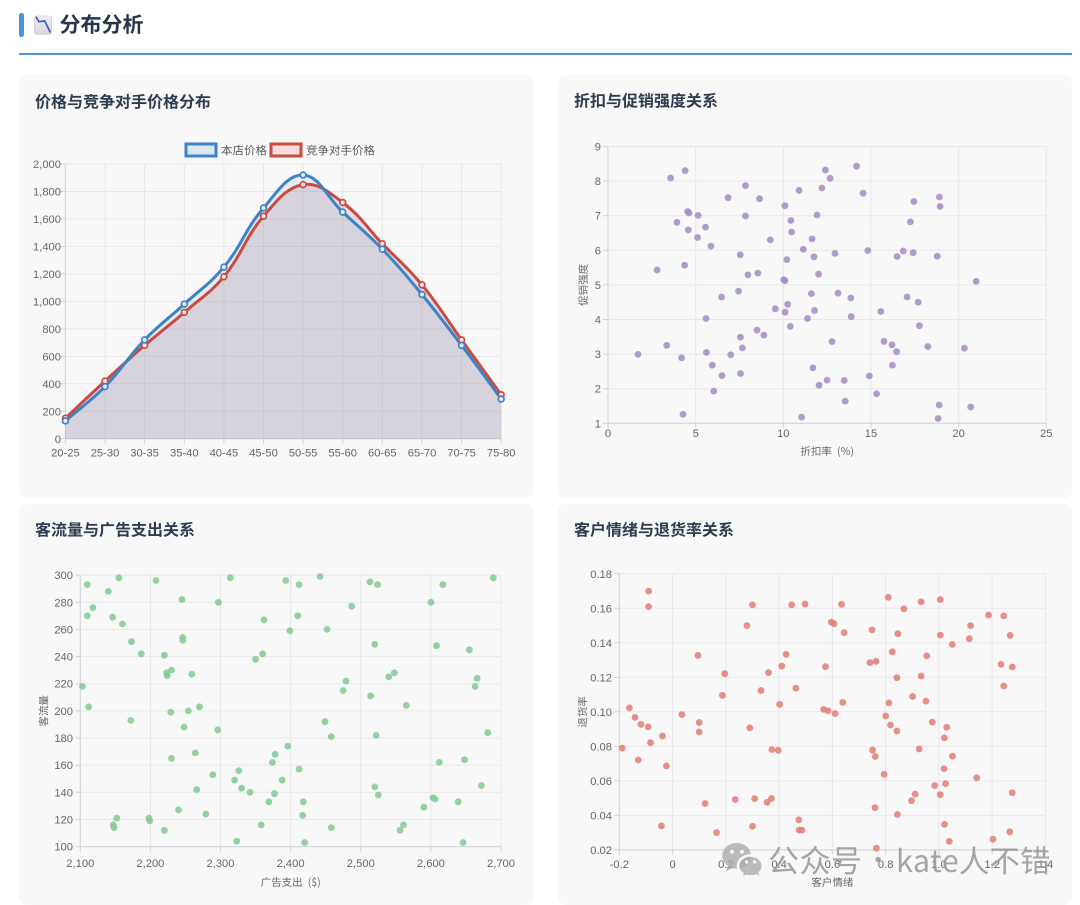 This screenshot has width=1080, height=905. What do you see at coordinates (431, 864) in the screenshot?
I see `svg-text: 2,600` at bounding box center [431, 864].